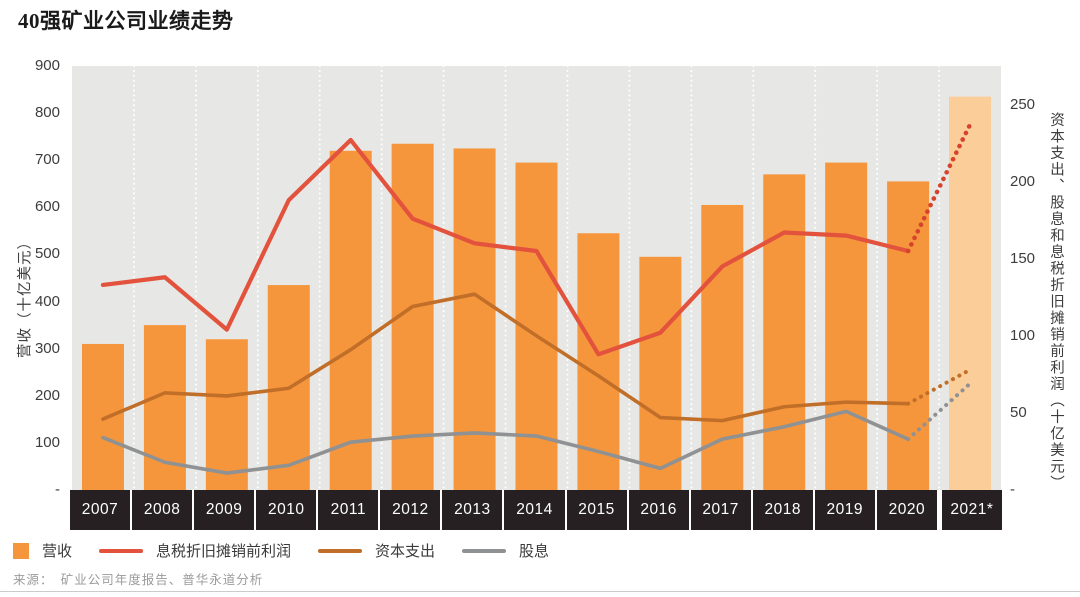  What do you see at coordinates (658, 510) in the screenshot?
I see `year-label-2016: 2016` at bounding box center [658, 510].